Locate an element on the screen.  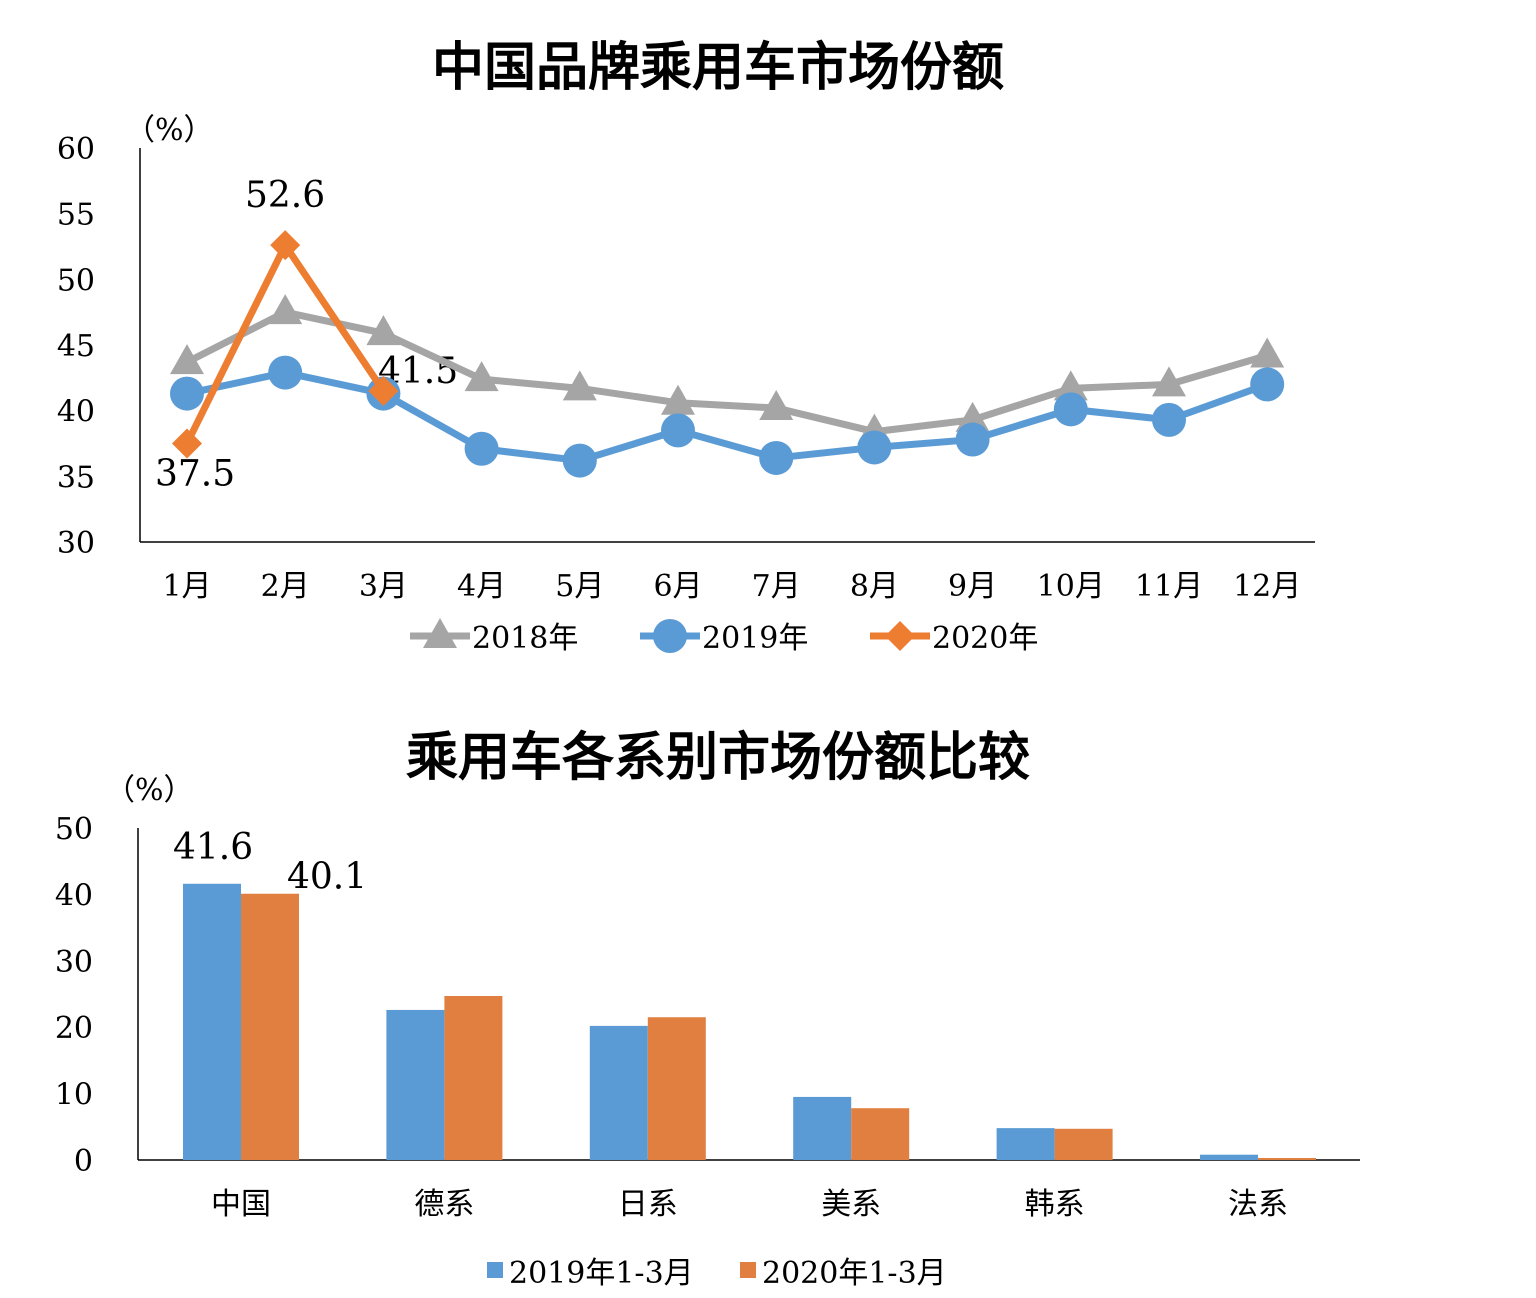
y-tick-label: 45 is located at coordinates (76, 346).